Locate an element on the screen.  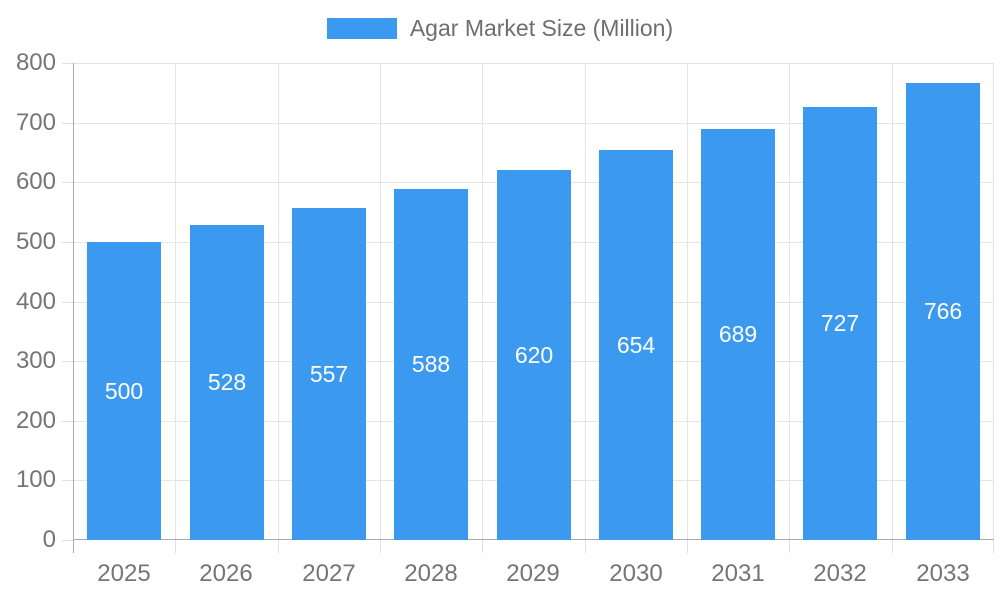
bar-value-label: 727 is located at coordinates (840, 323).